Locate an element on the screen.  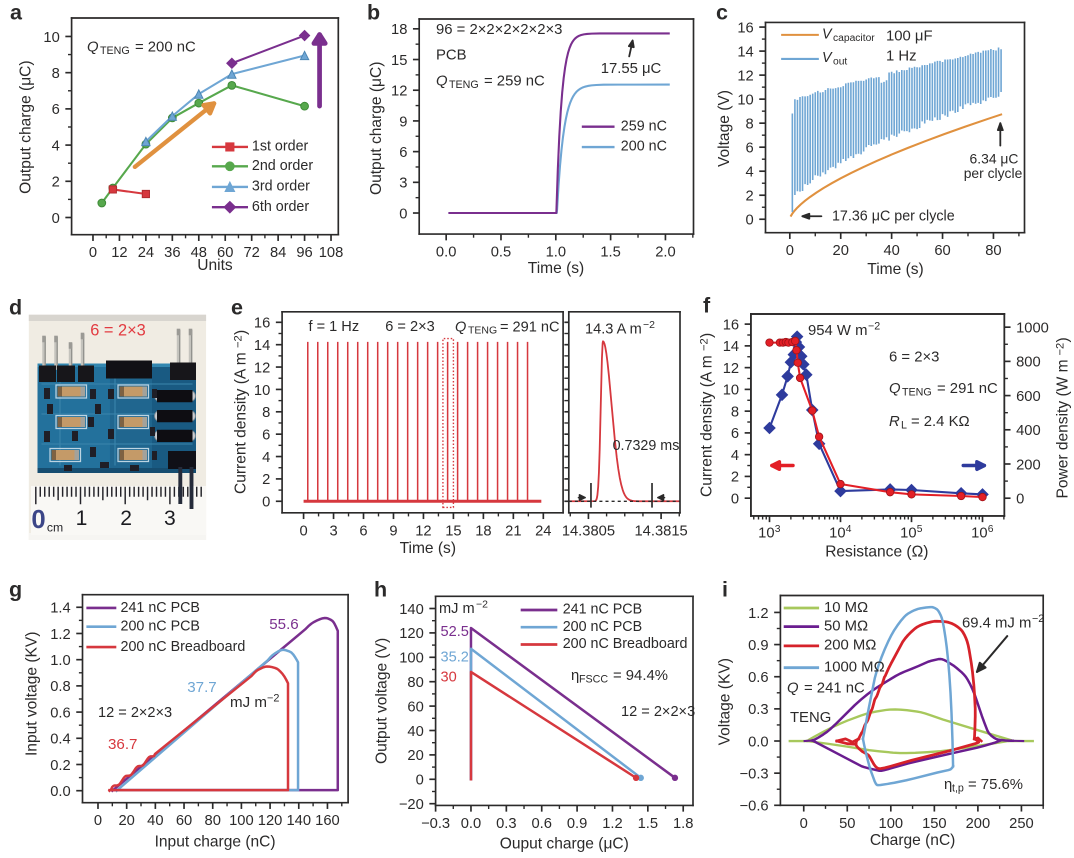
svg-text: 100 μF is located at coordinates (909, 37).